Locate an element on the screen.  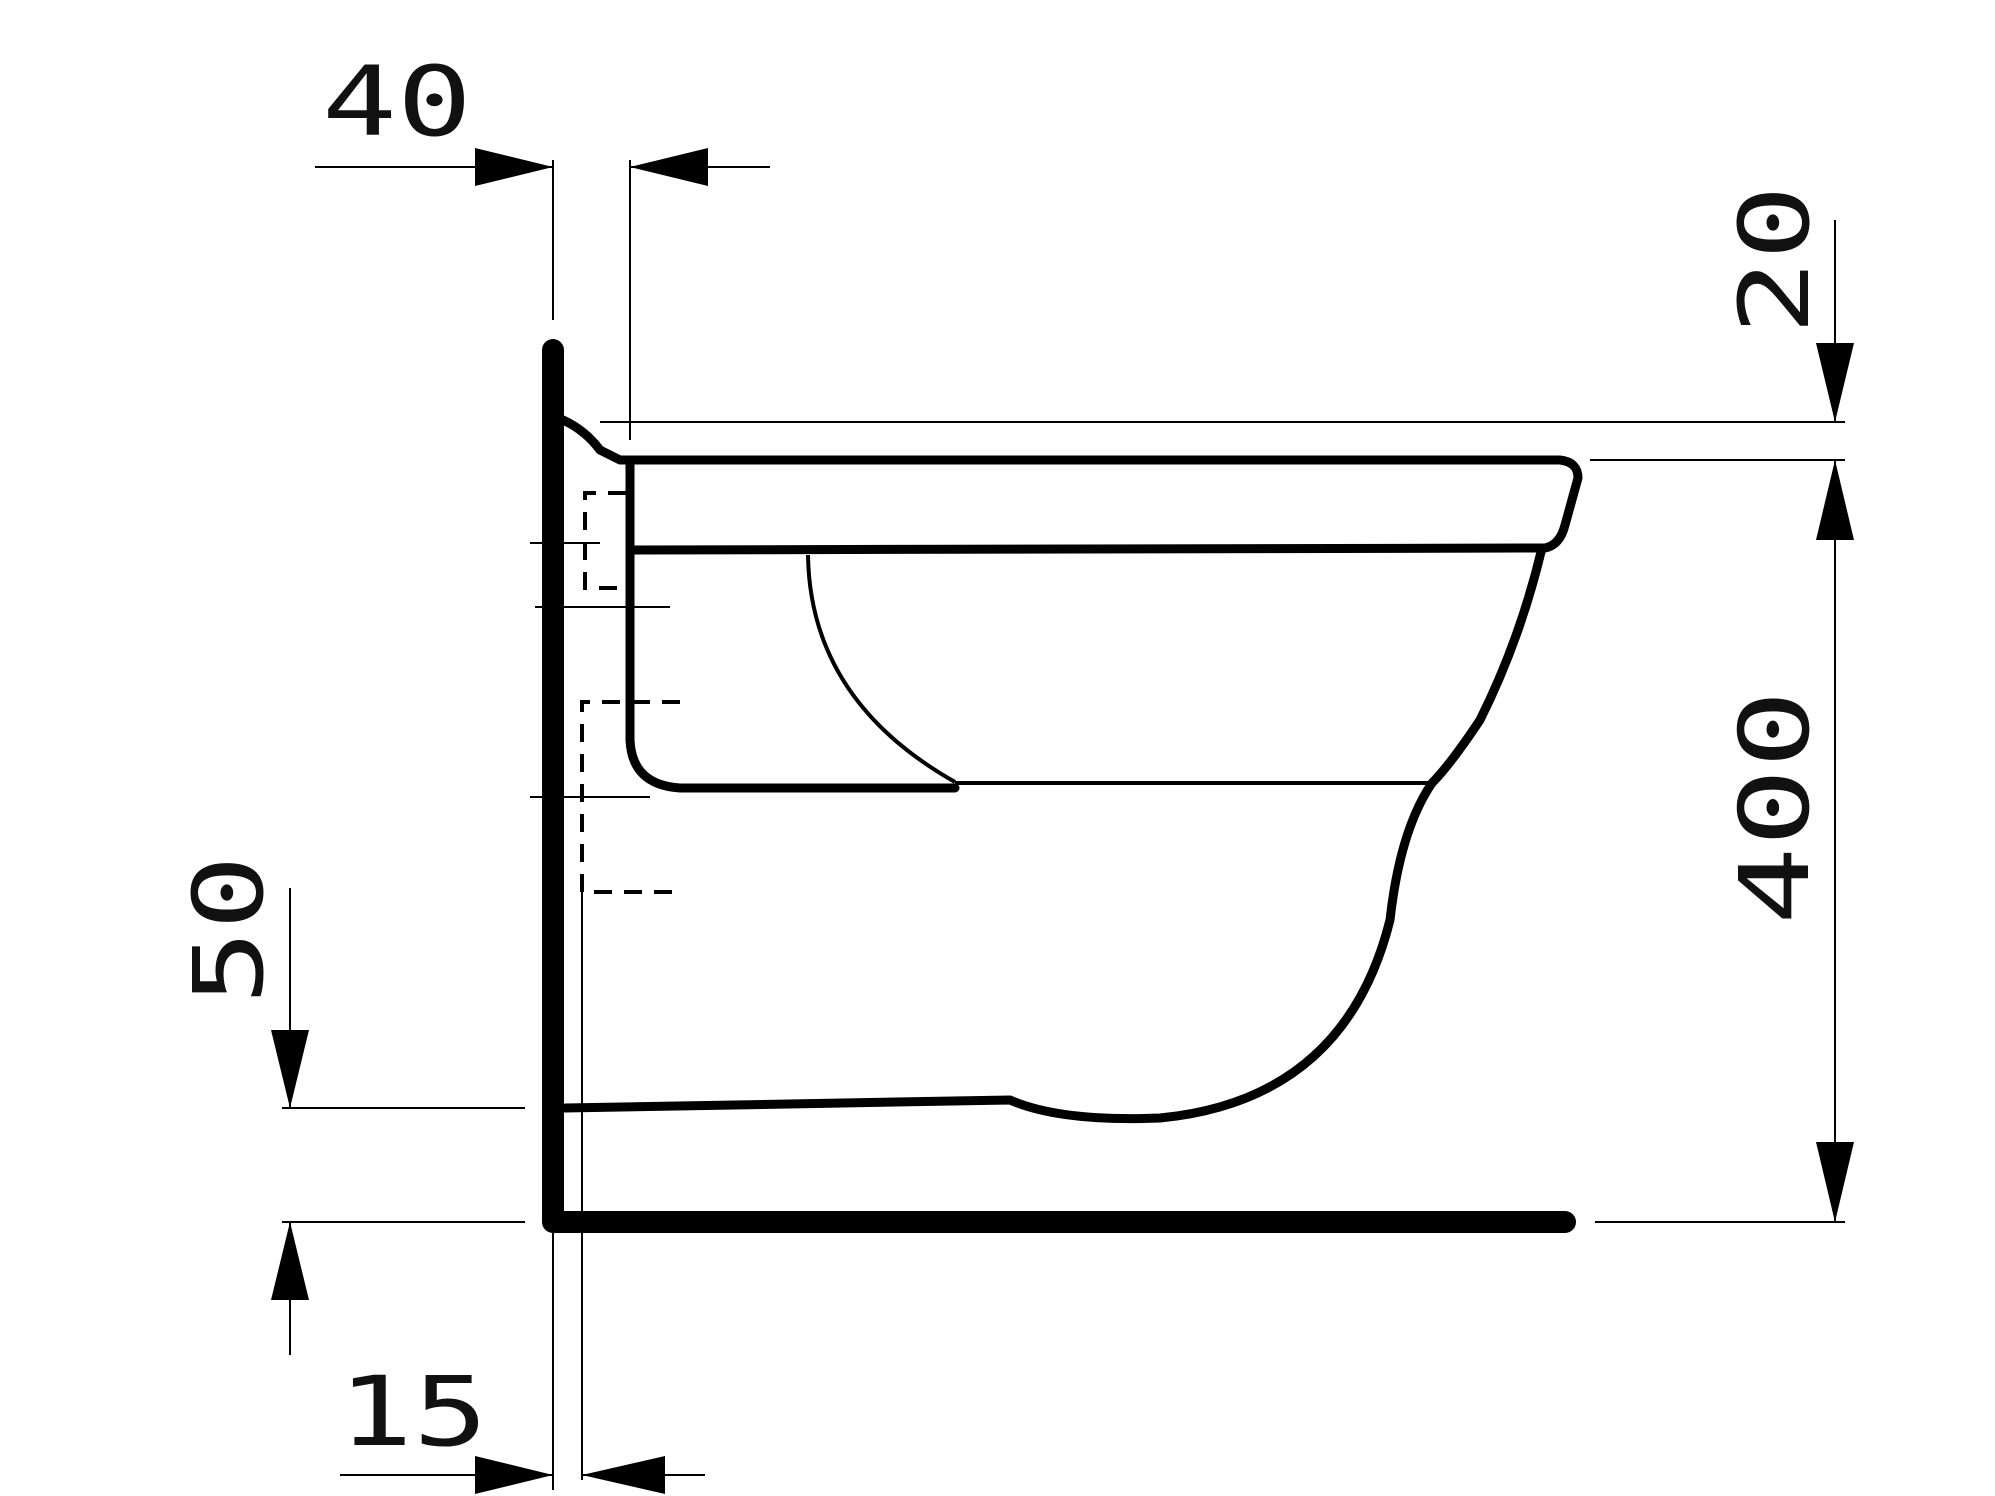
dimension-400: 400 is located at coordinates (1724, 841).